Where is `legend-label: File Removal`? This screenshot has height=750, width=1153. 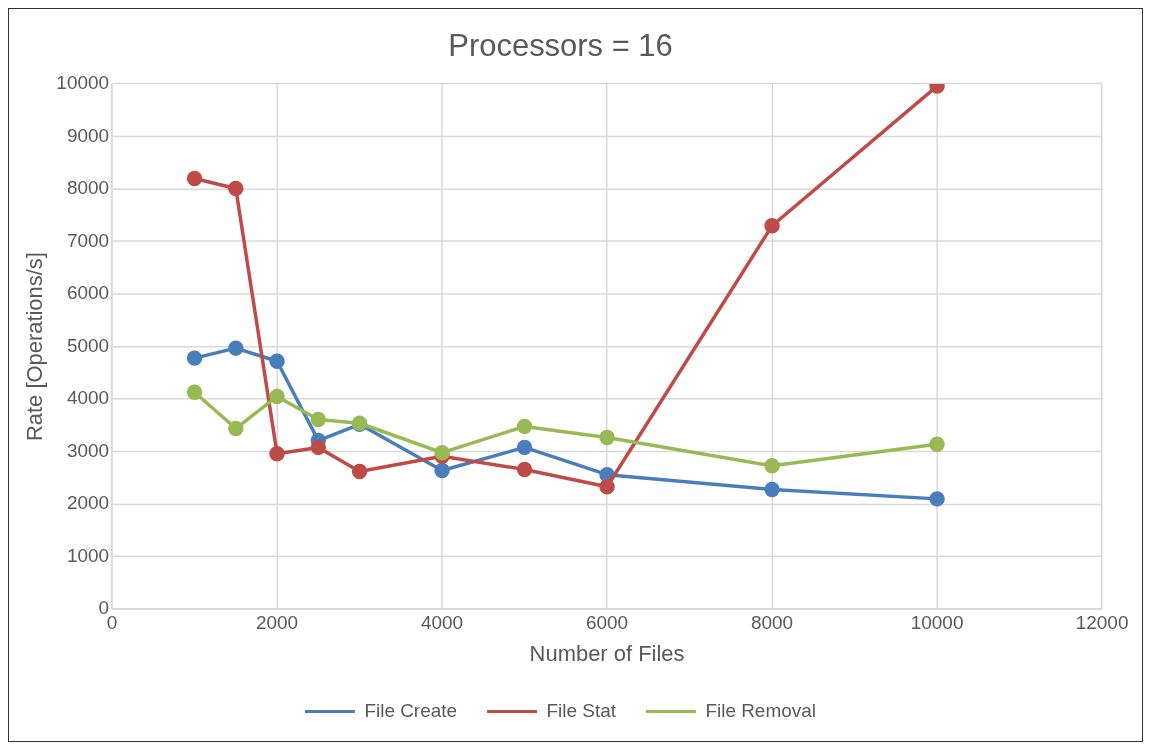 legend-label: File Removal is located at coordinates (760, 710).